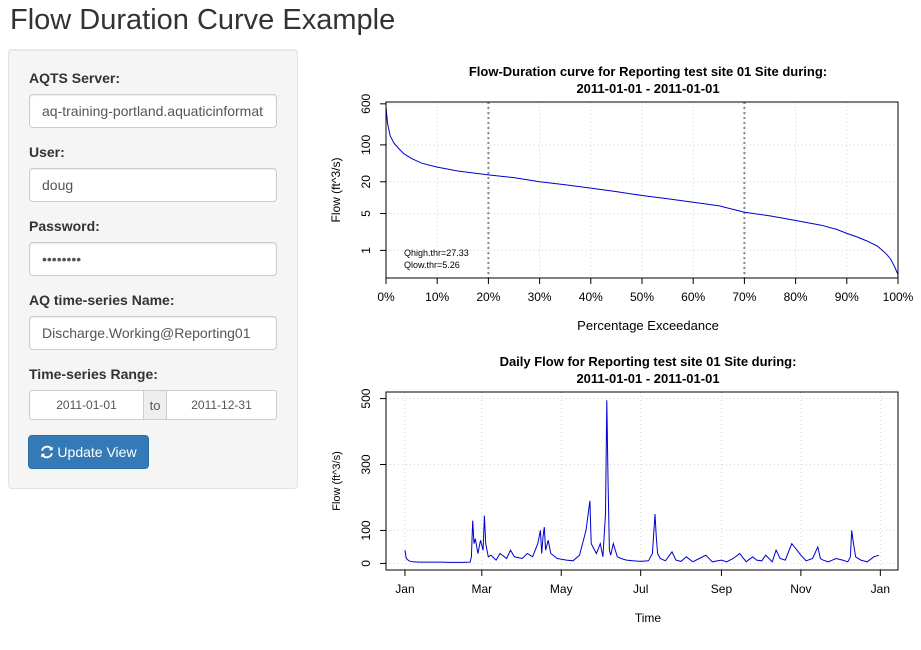  What do you see at coordinates (744, 297) in the screenshot?
I see `x-tick-label: 70%` at bounding box center [744, 297].